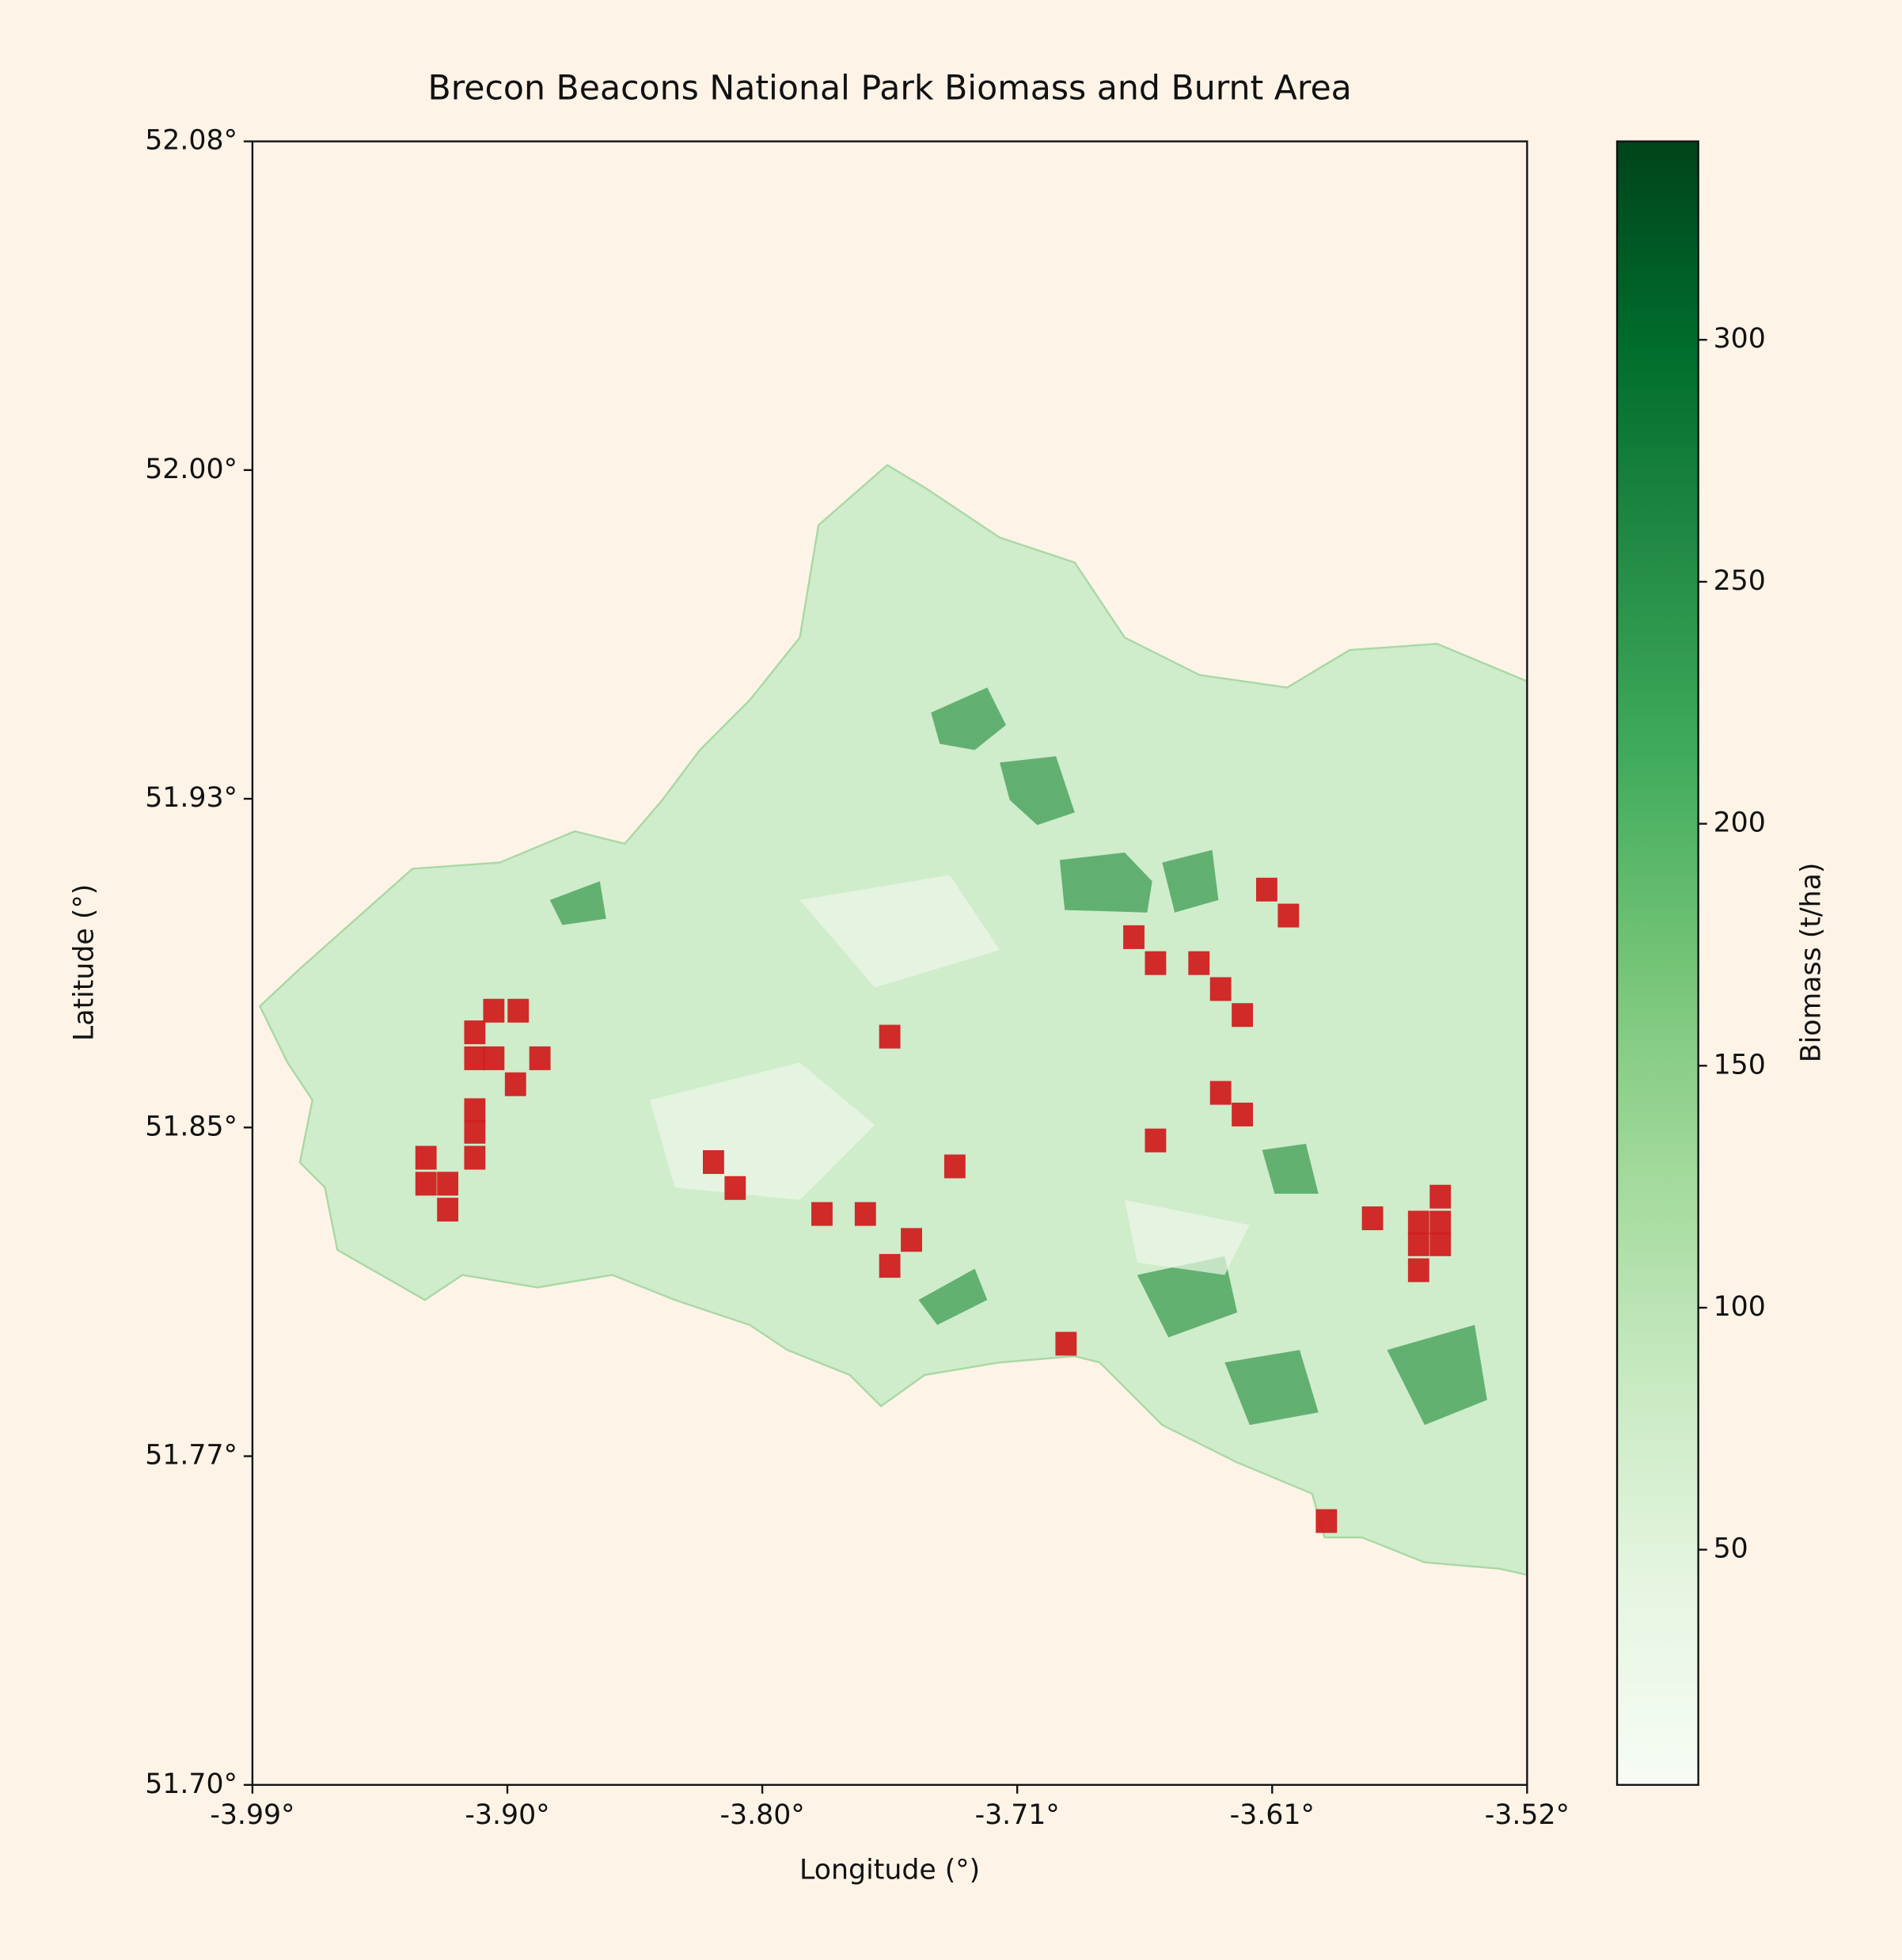 This screenshot has width=1902, height=1960. I want to click on x-tick-label: -3.90°, so click(507, 1815).